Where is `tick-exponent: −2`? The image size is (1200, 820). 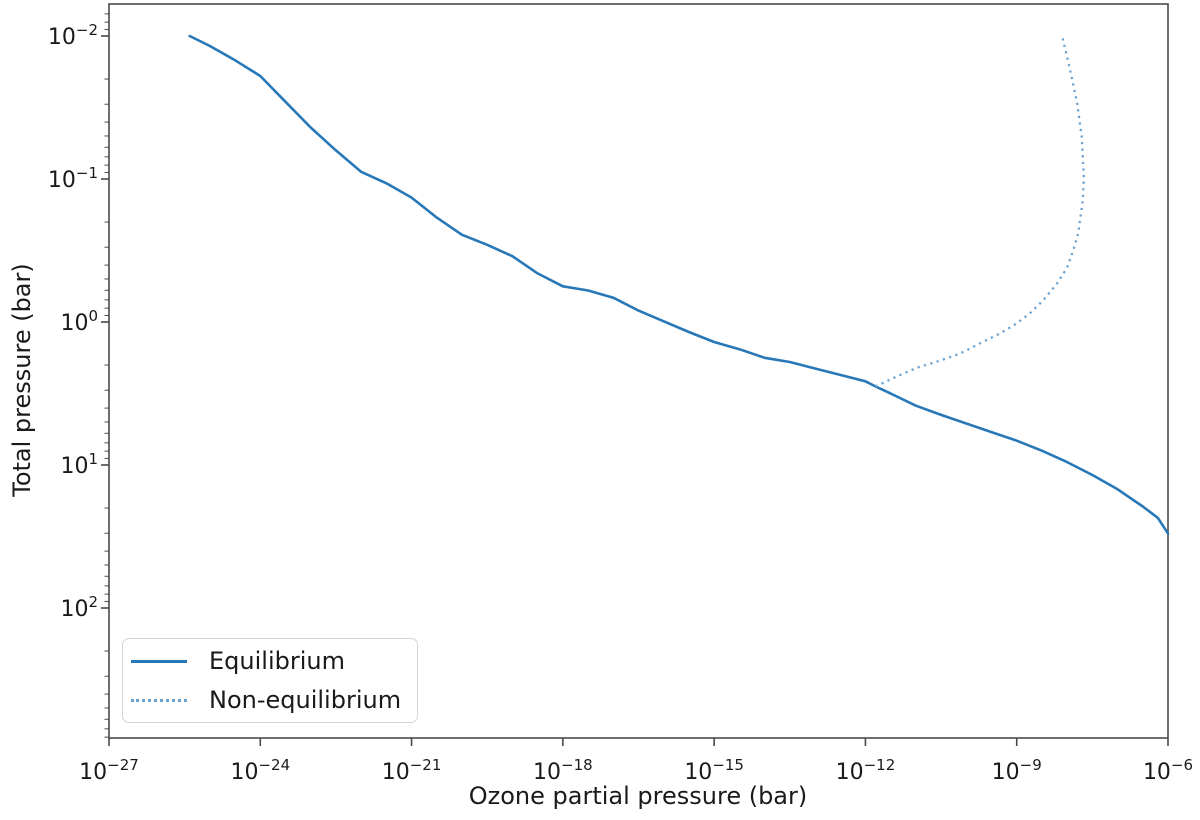
tick-exponent: −2 is located at coordinates (87, 30).